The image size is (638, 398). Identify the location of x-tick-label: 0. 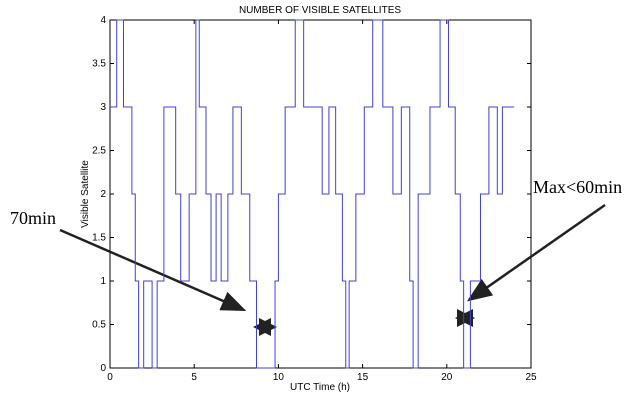
(110, 377).